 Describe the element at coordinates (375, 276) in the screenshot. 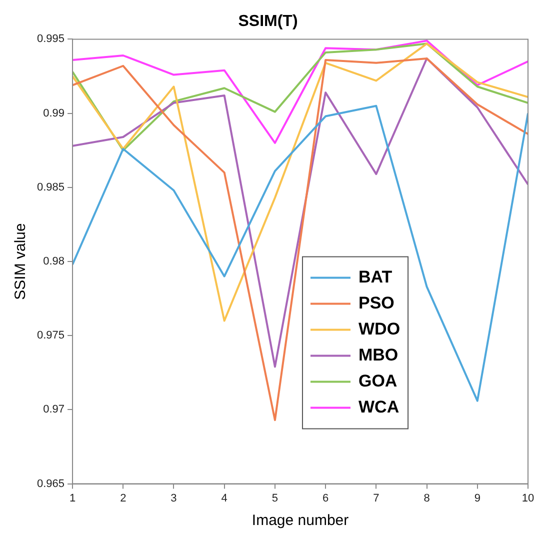

I see `legend-label: BAT` at that location.